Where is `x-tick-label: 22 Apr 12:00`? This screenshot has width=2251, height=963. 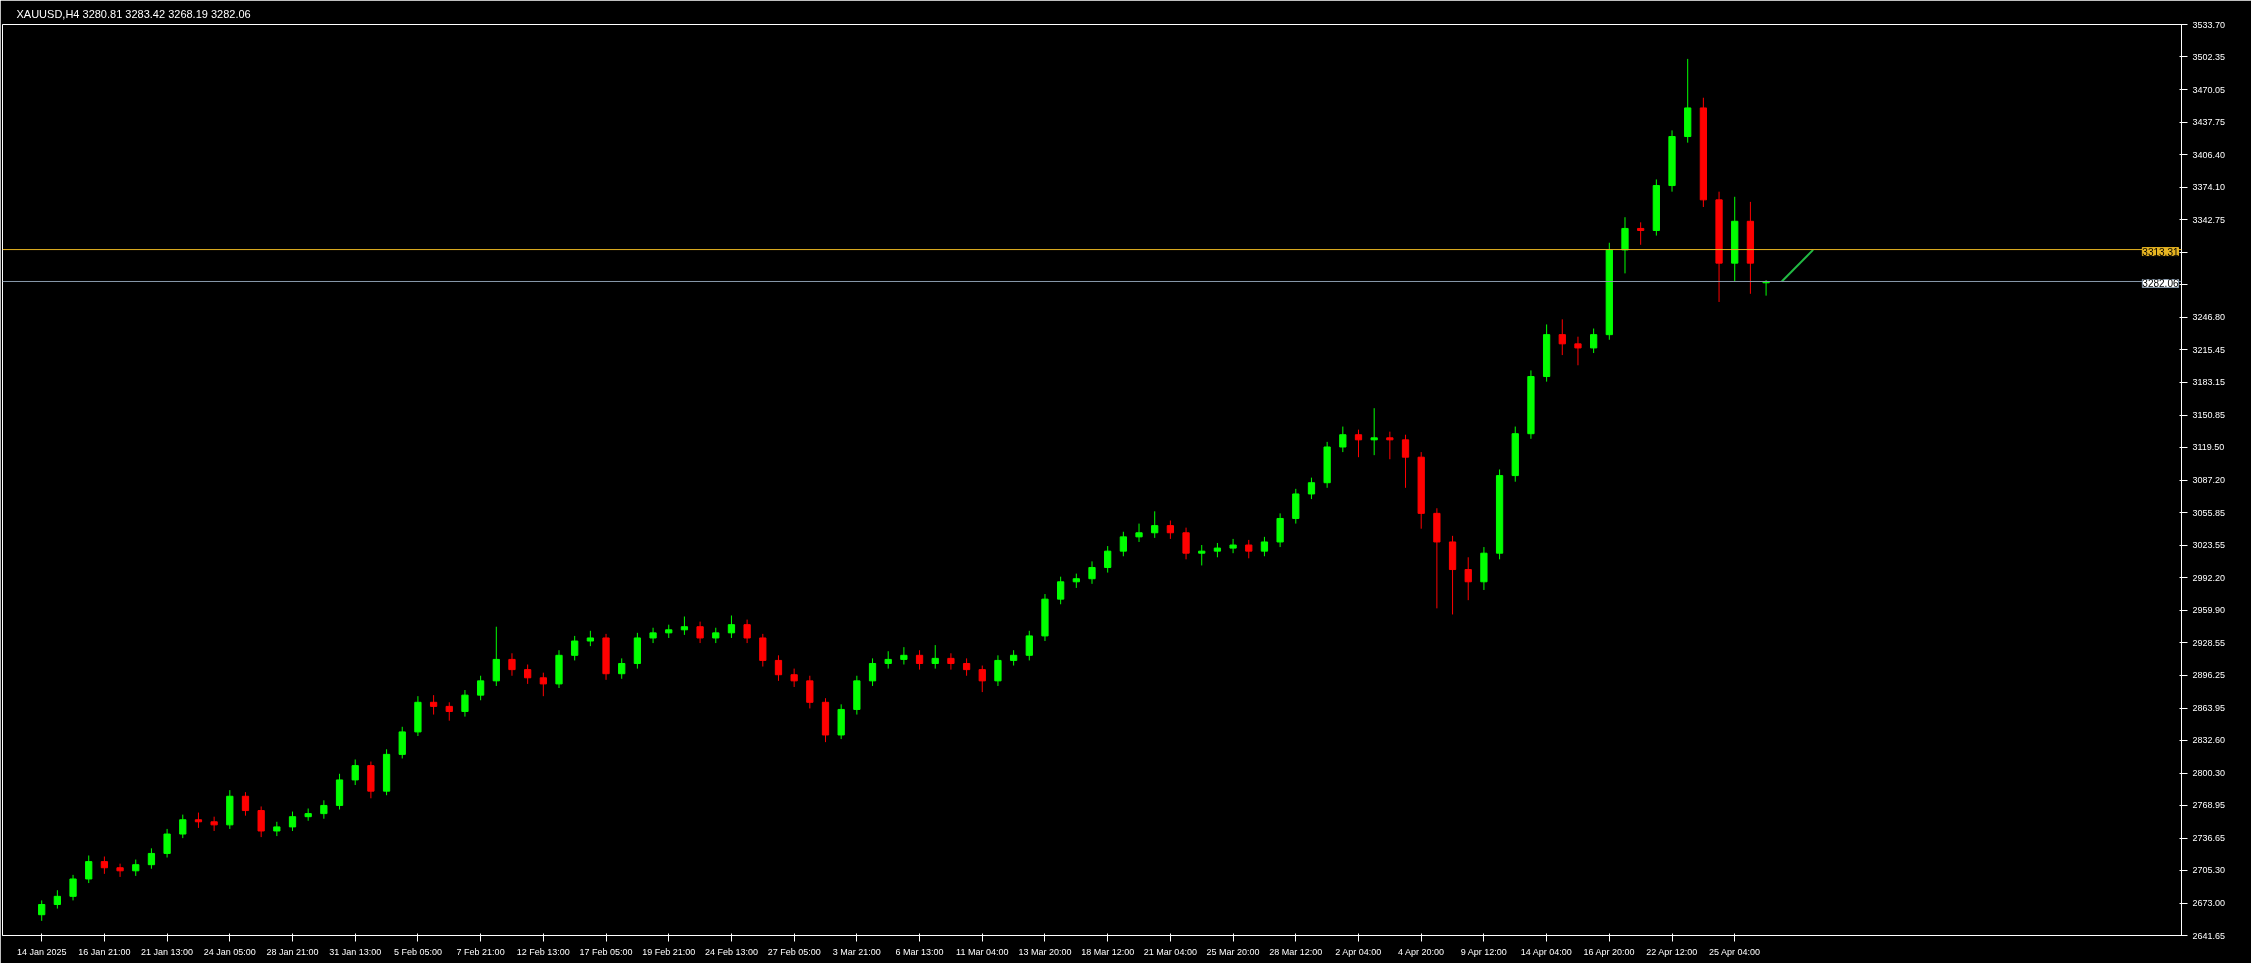
x-tick-label: 22 Apr 12:00 is located at coordinates (1672, 951).